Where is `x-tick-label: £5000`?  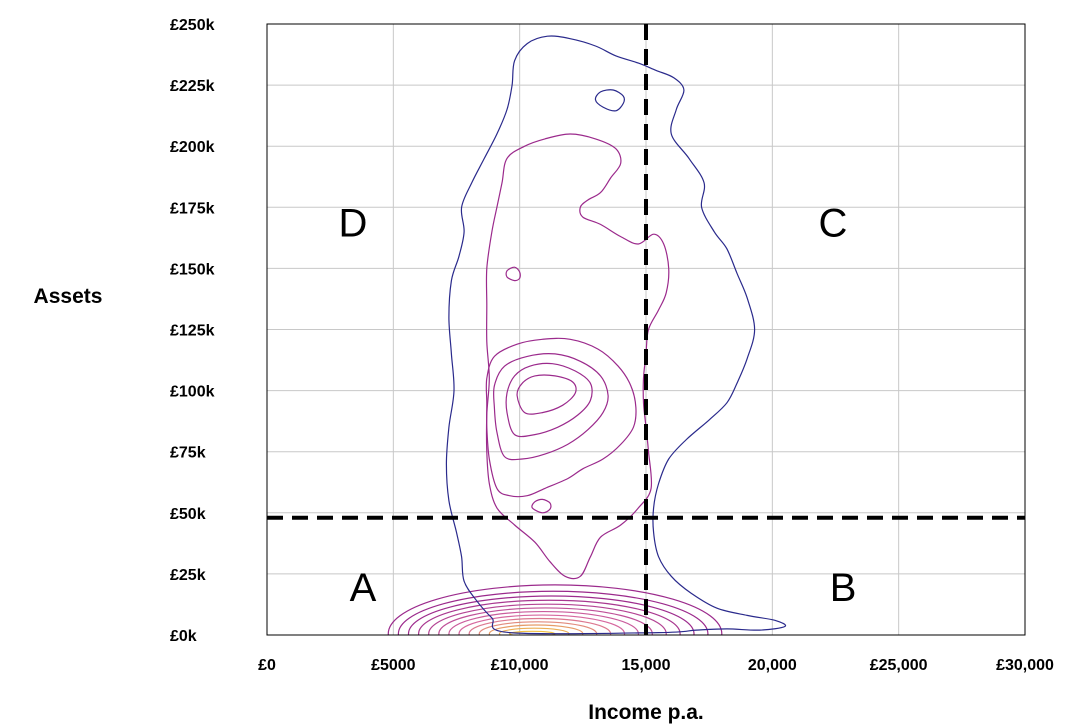
x-tick-label: £5000 is located at coordinates (393, 665).